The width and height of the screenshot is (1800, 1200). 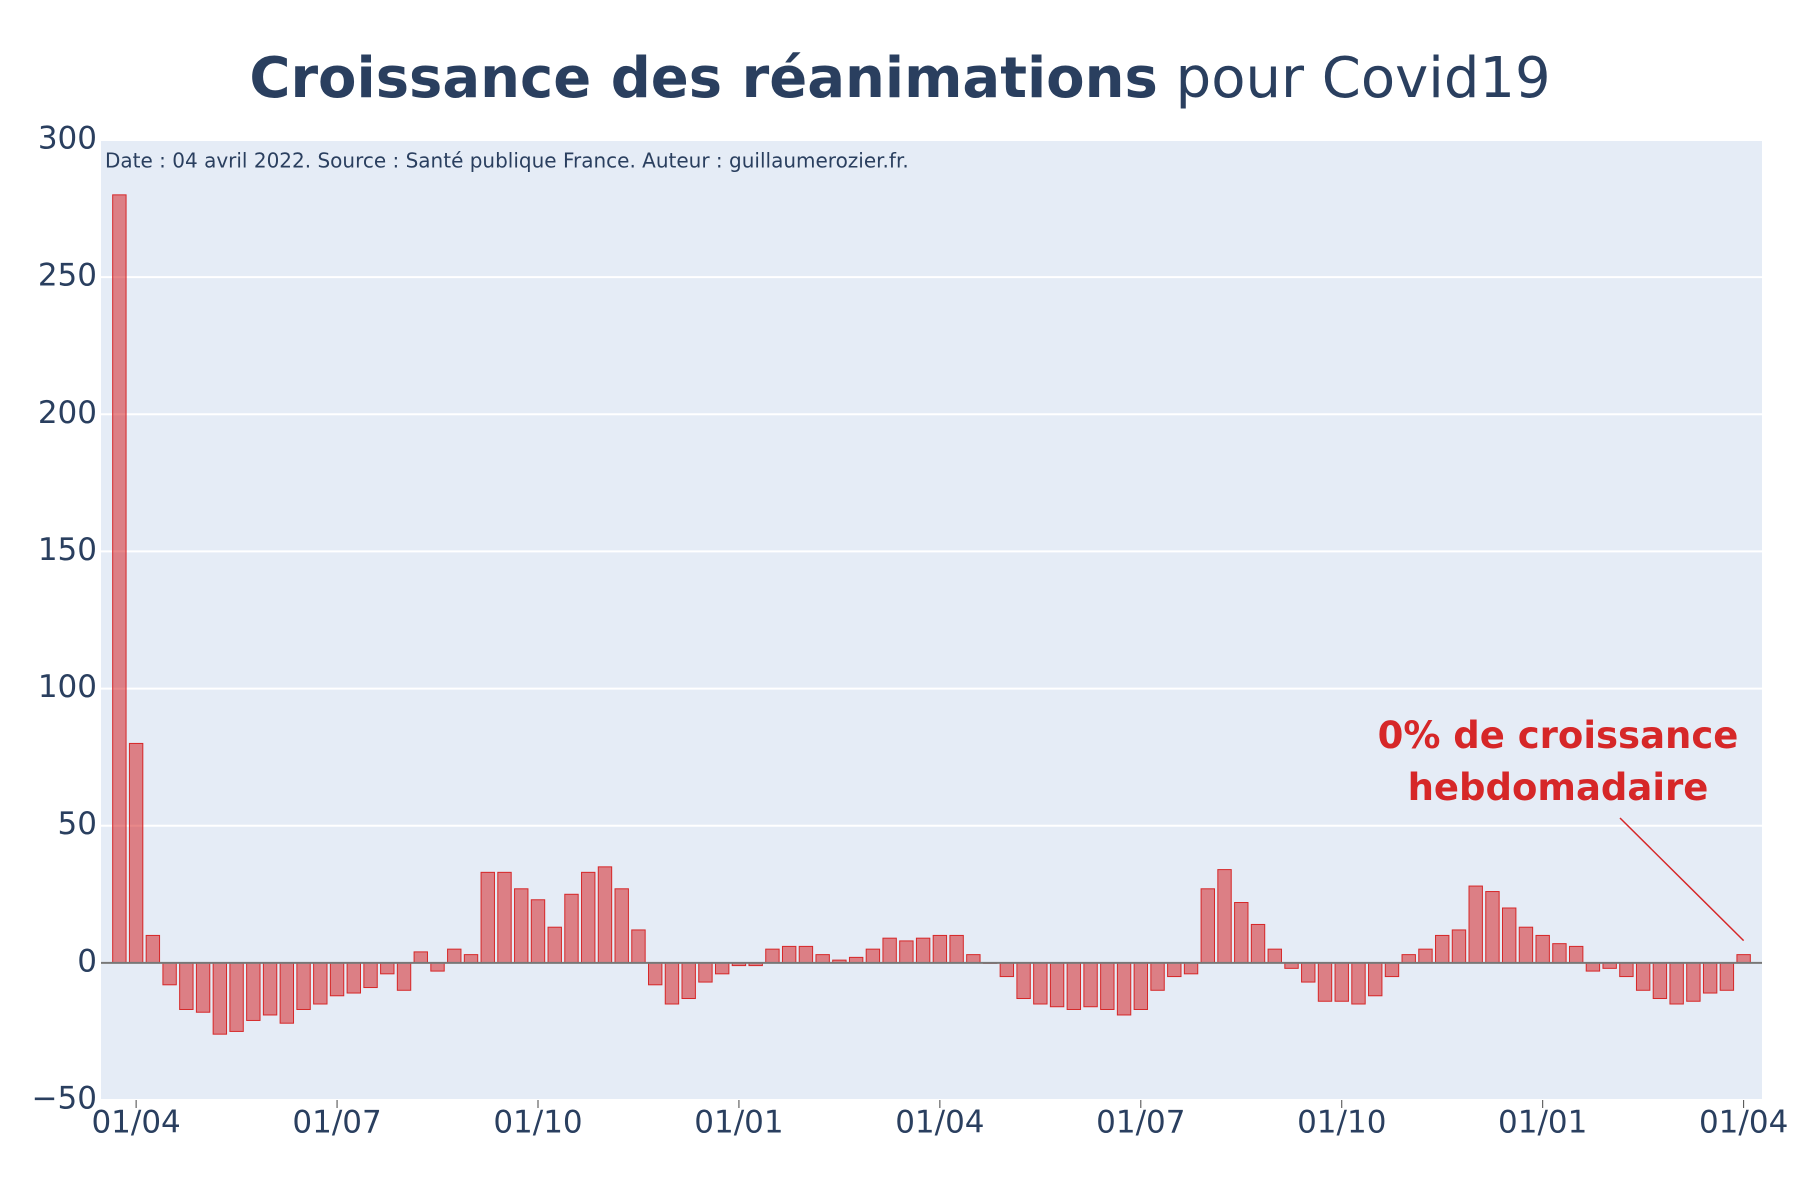 I want to click on chart-title: Croissance des réanimations pour Covid19, so click(x=899, y=78).